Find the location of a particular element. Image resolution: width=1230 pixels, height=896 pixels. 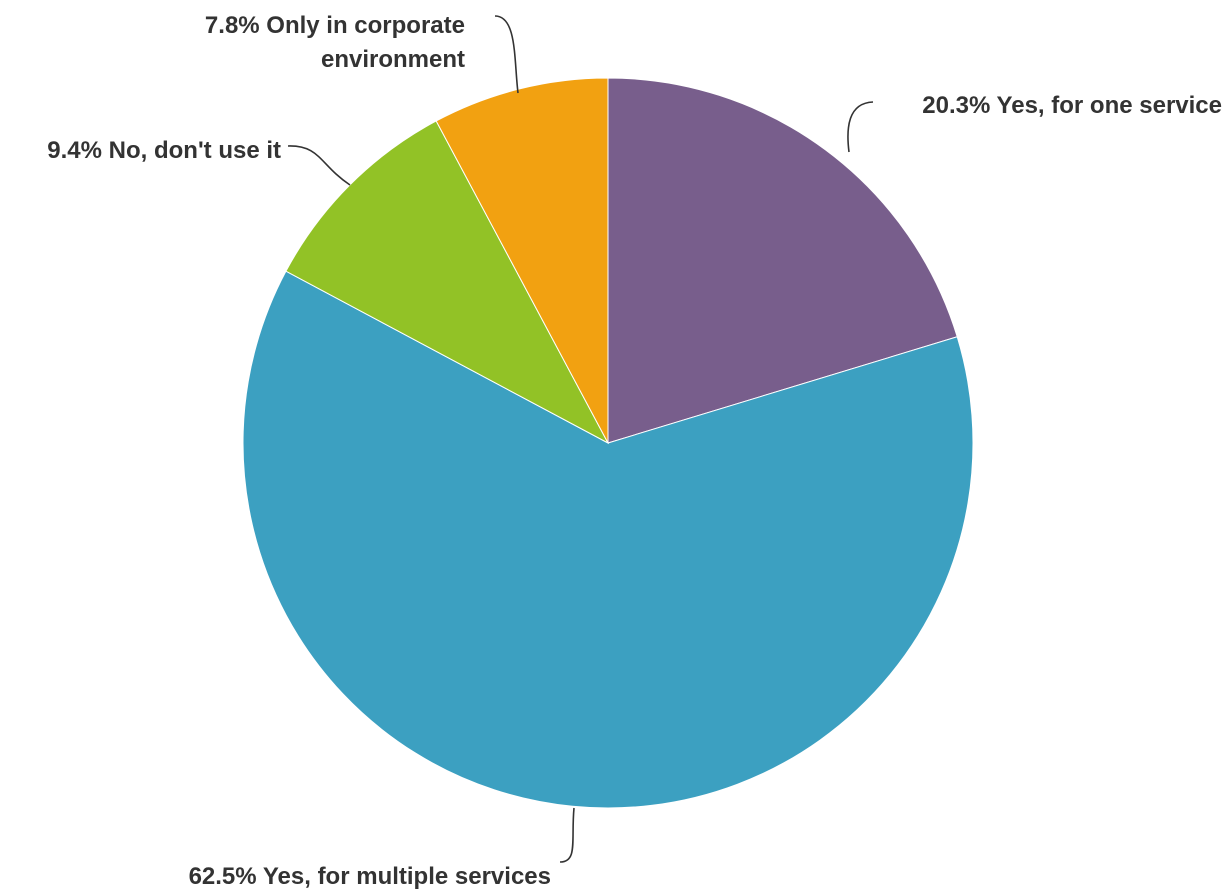

slice-label-7-8-only-in-corporate-environment-line-2: environment is located at coordinates (393, 59).